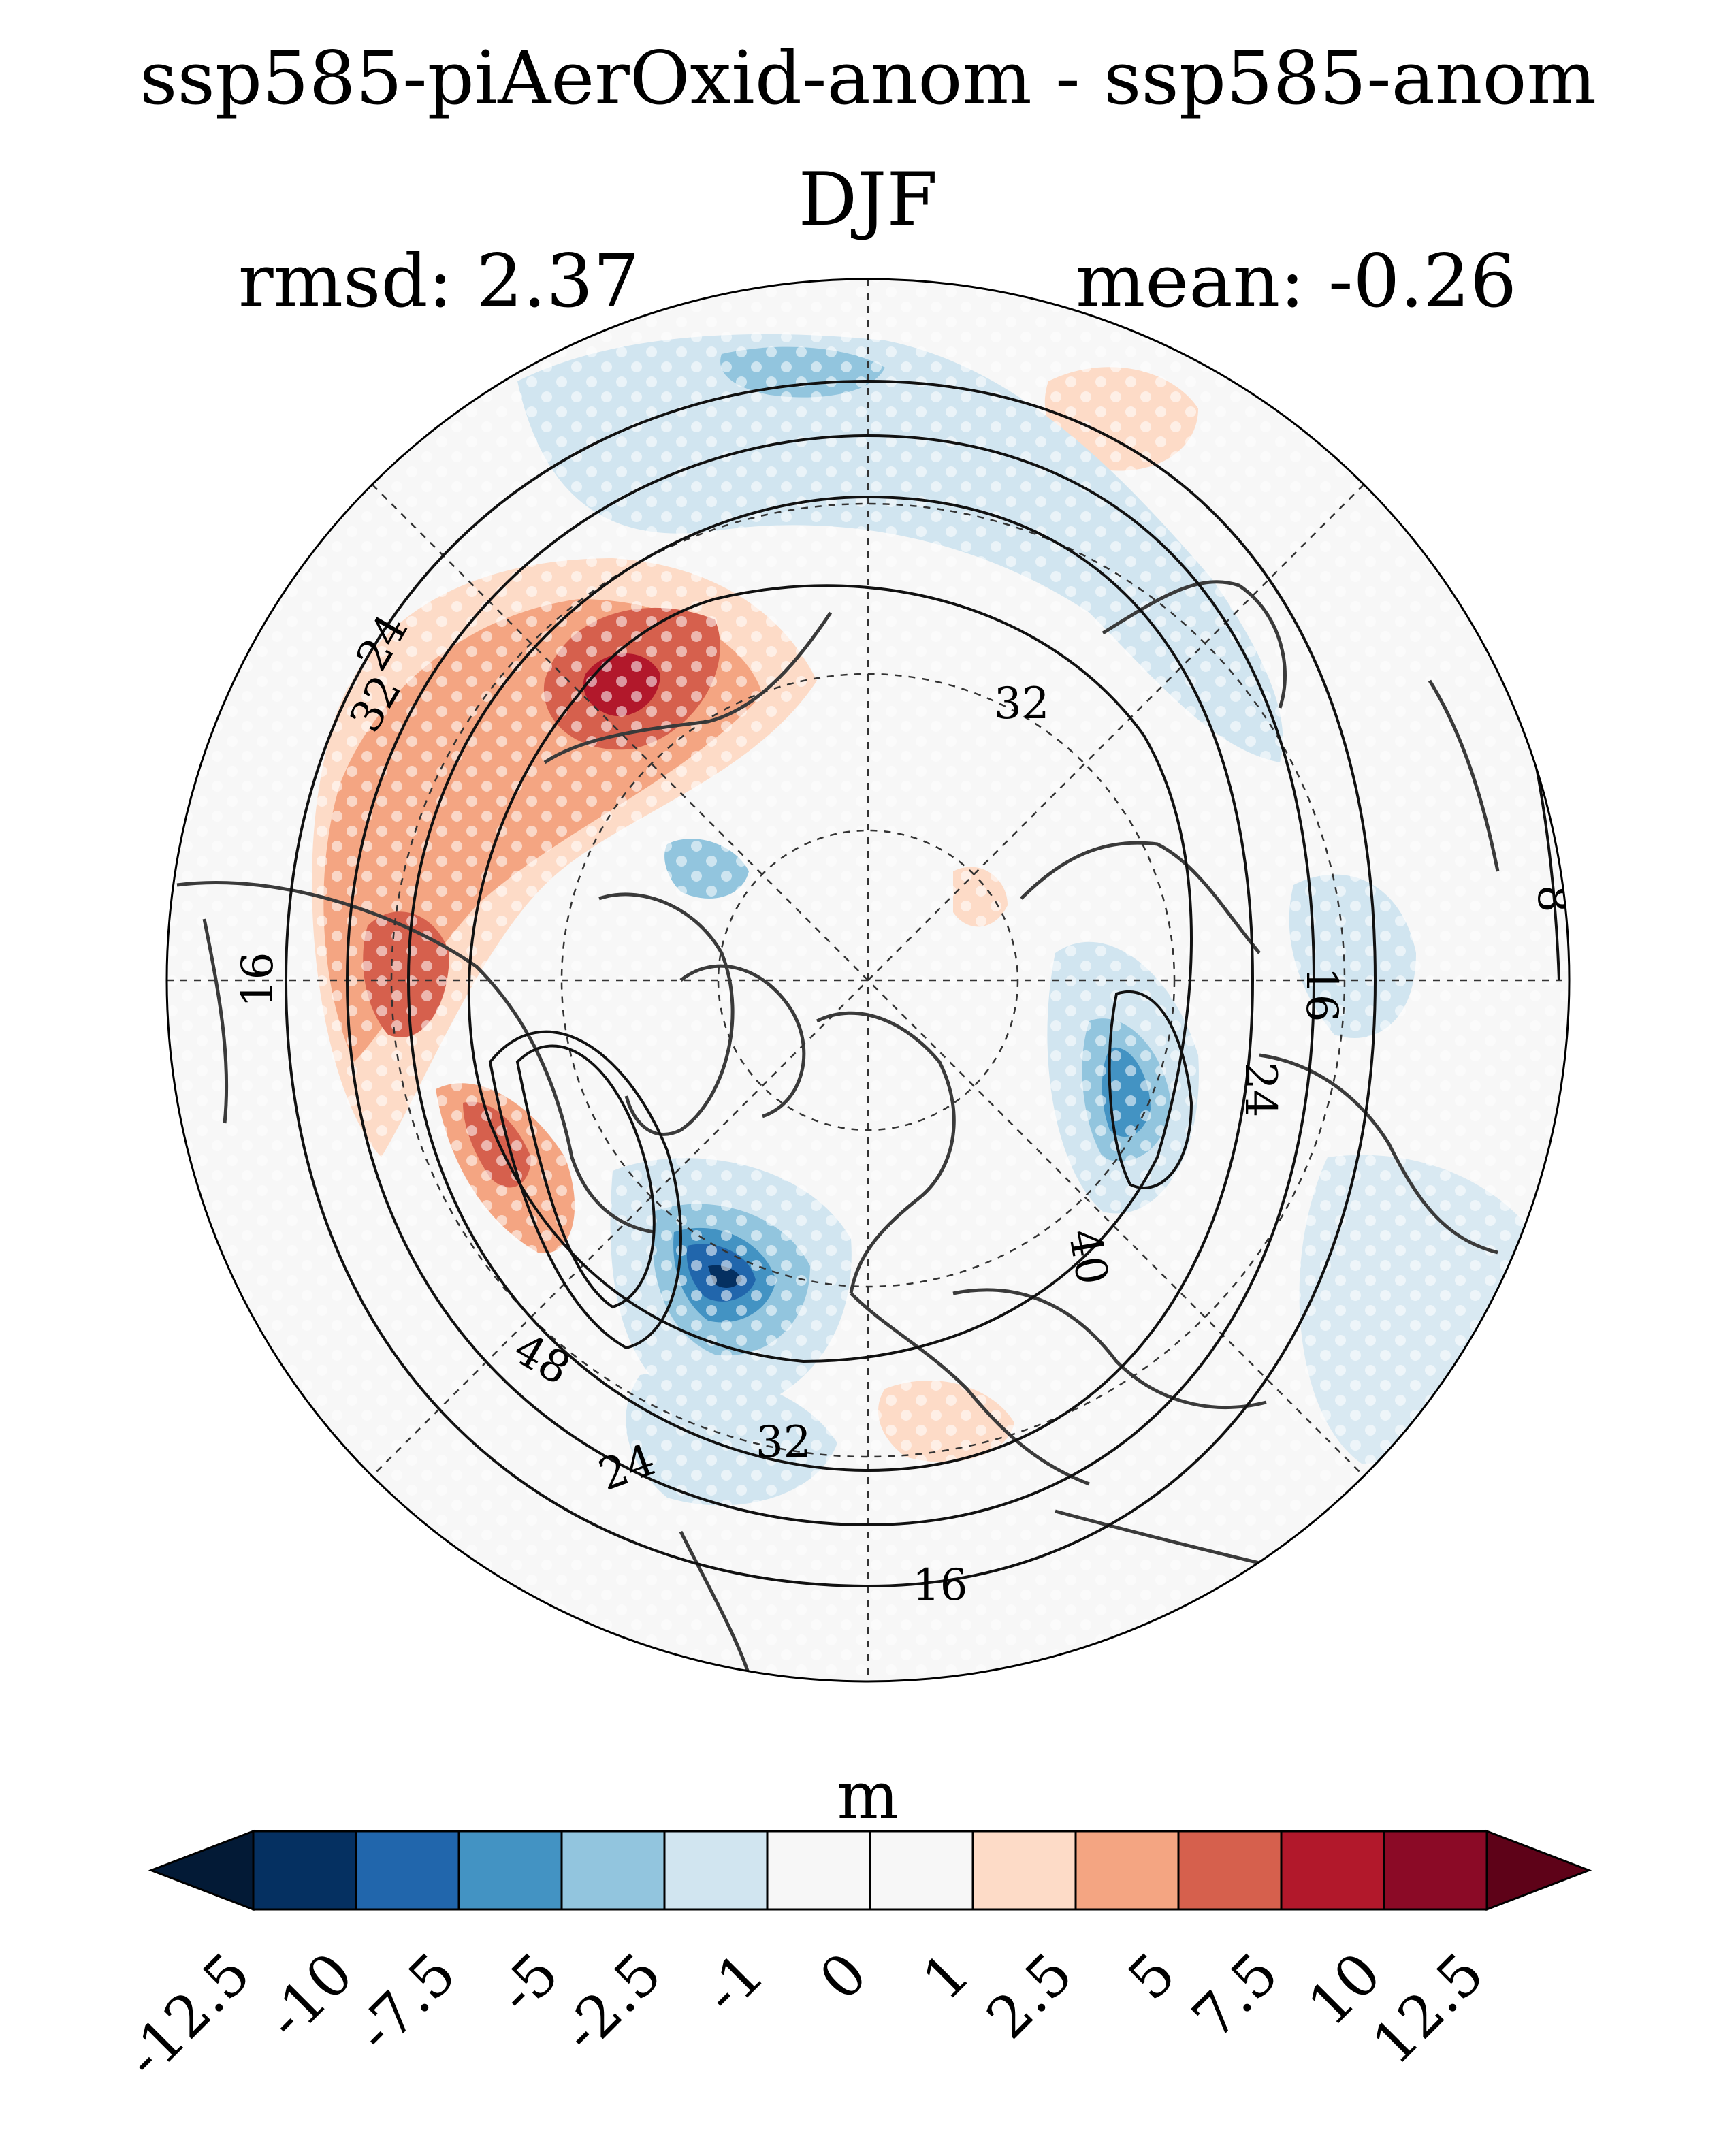 This screenshot has width=1736, height=2130. What do you see at coordinates (1260, 1089) in the screenshot?
I see `contour-label: 24` at bounding box center [1260, 1089].